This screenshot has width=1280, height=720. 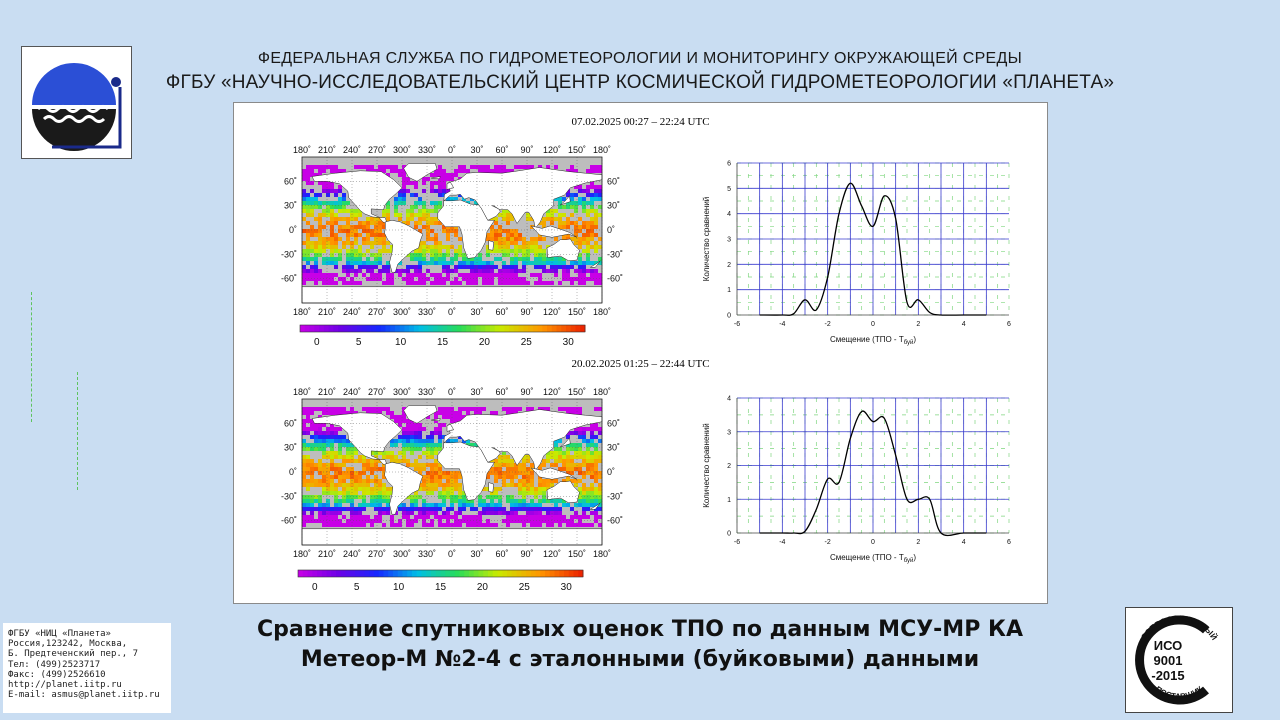 What do you see at coordinates (84, 695) in the screenshot?
I see `contact-email-link: E-mail: asmus@planet.iitp.ru` at bounding box center [84, 695].